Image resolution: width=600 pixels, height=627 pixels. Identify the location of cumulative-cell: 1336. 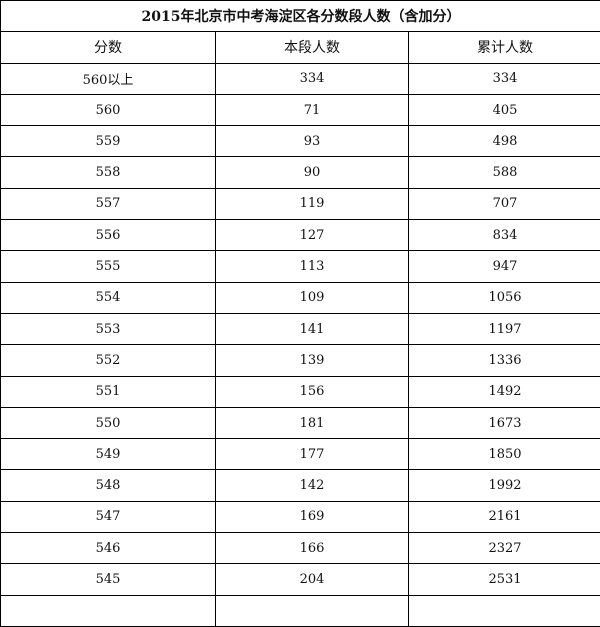
(504, 360).